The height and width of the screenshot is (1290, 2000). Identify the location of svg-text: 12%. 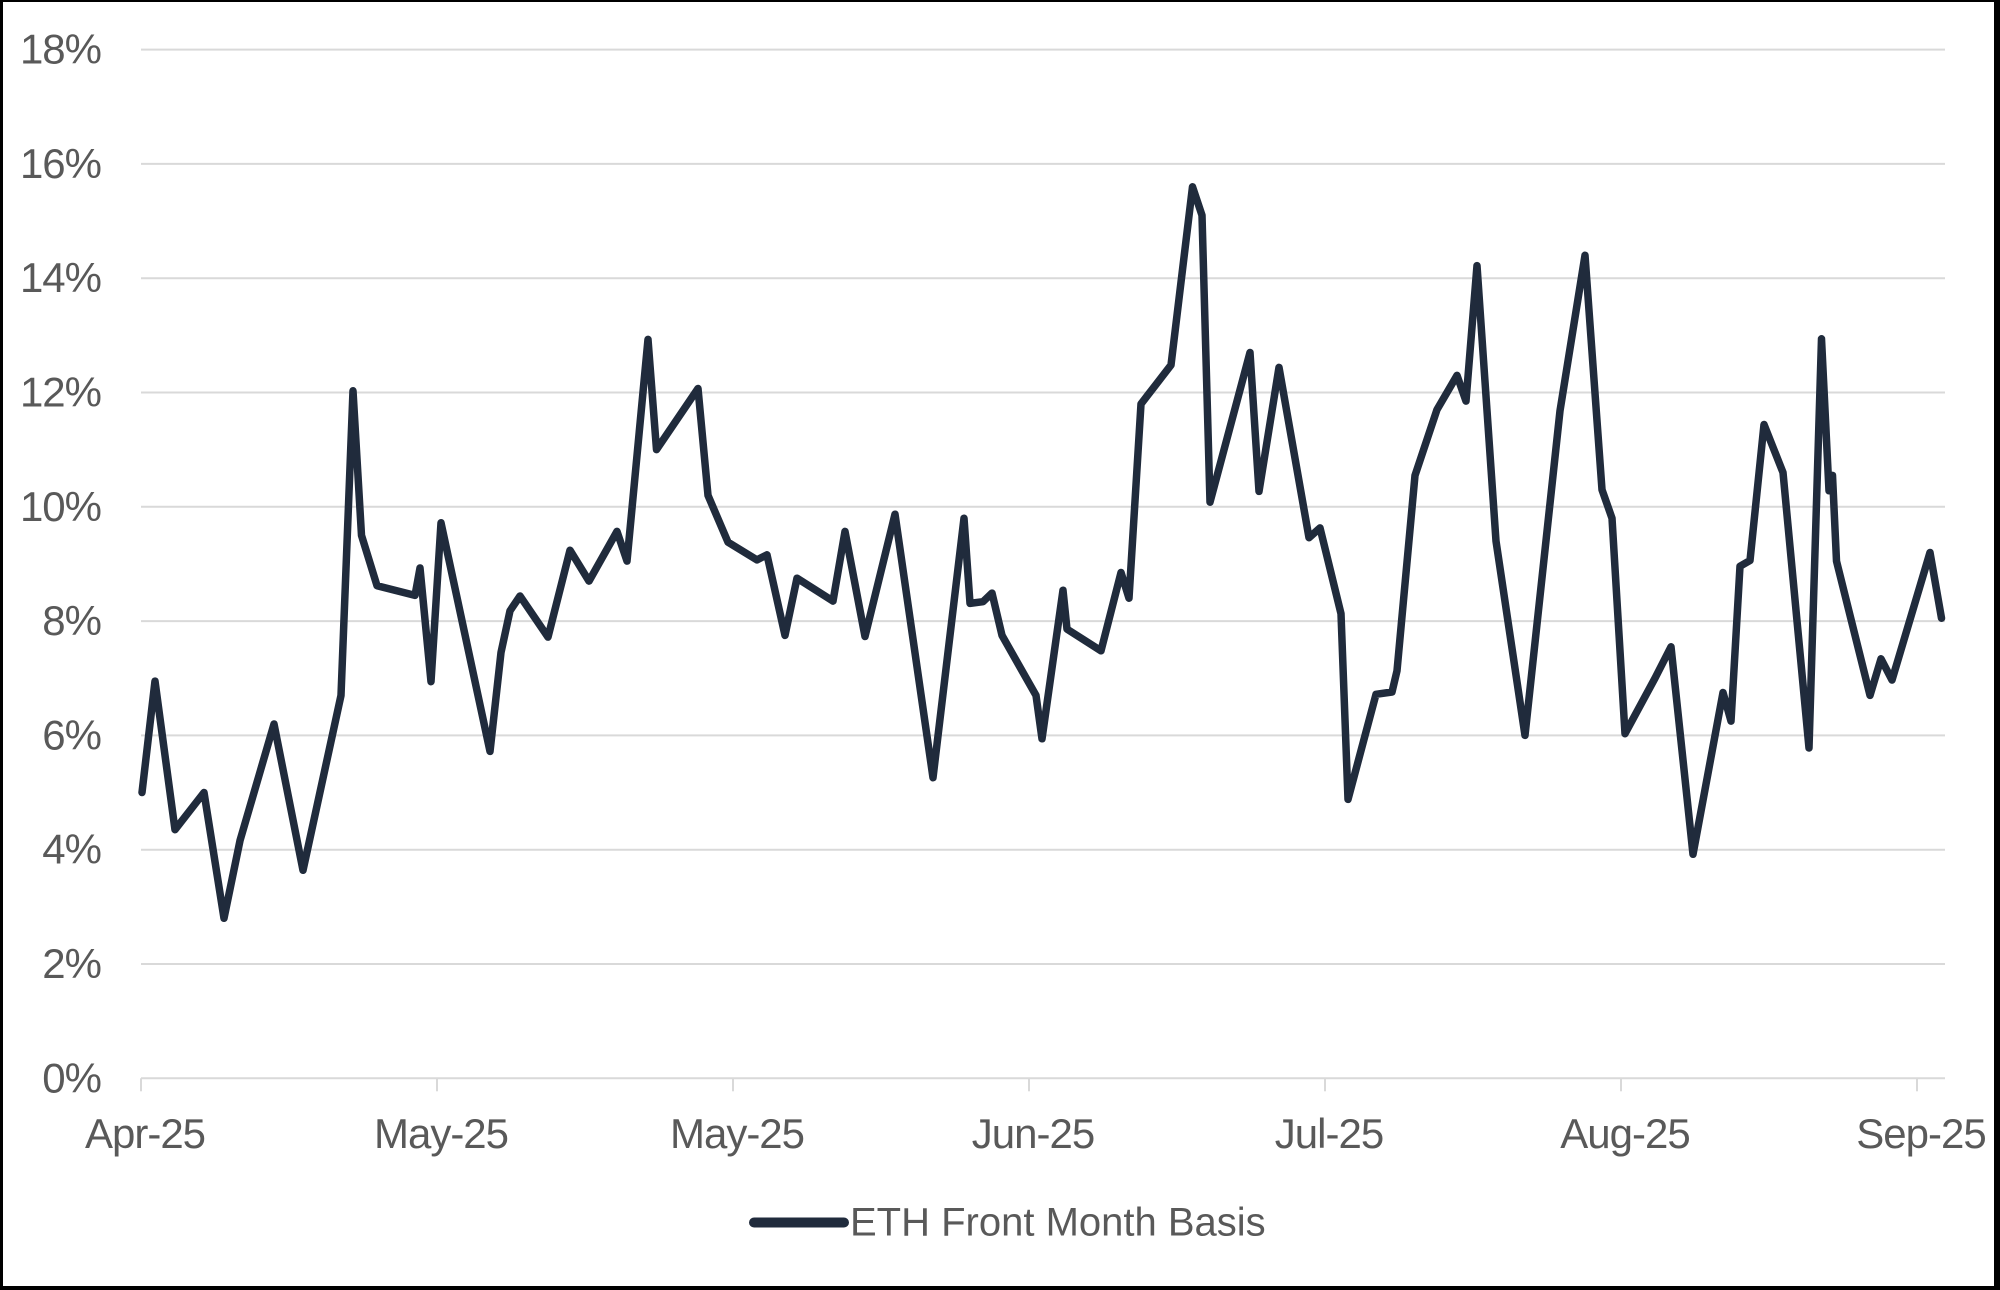
(60, 392).